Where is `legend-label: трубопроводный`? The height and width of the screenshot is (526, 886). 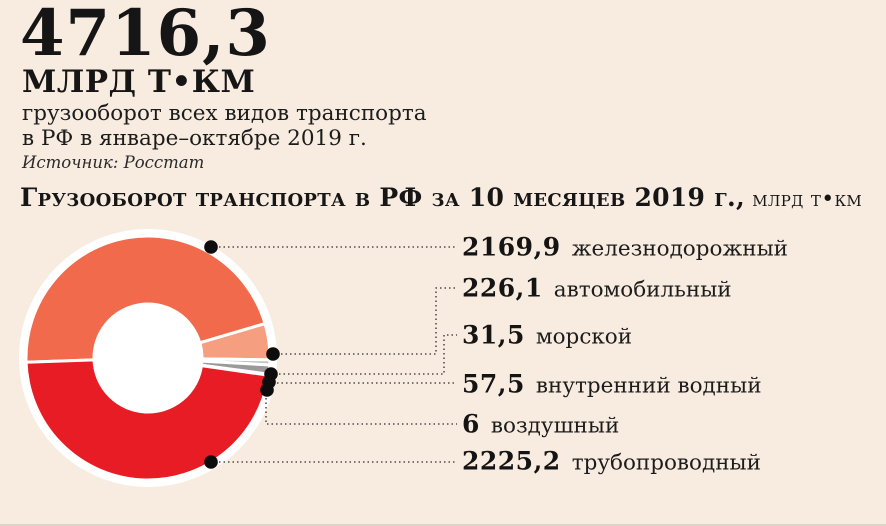
legend-label: трубопроводный is located at coordinates (666, 463).